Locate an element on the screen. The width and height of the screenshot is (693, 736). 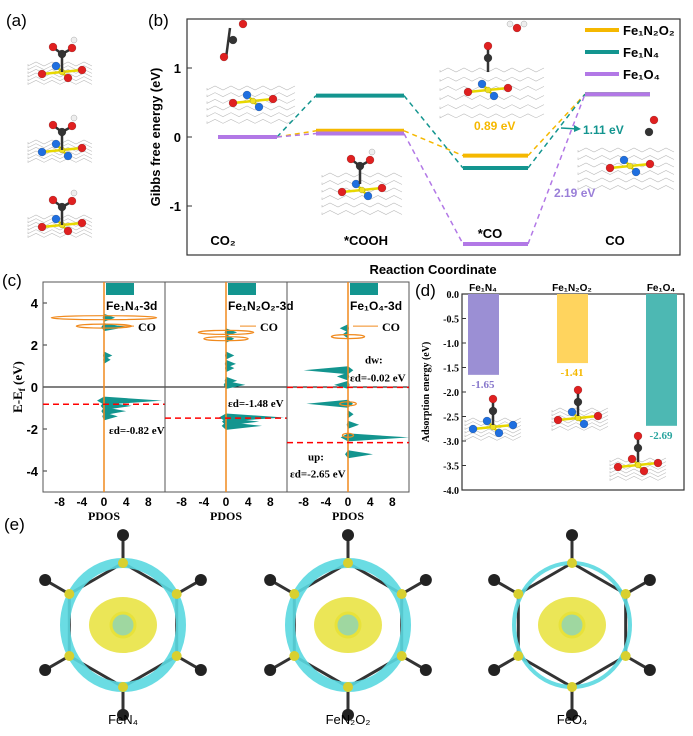
y-tick-label: -2 is located at coordinates (32, 429).